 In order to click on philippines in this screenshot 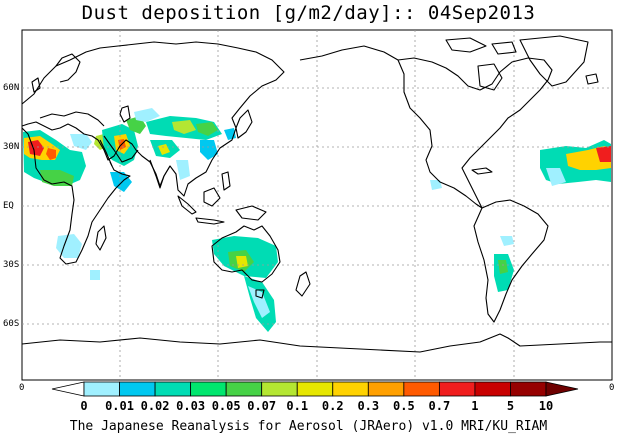, I will do `click(226, 181)`.